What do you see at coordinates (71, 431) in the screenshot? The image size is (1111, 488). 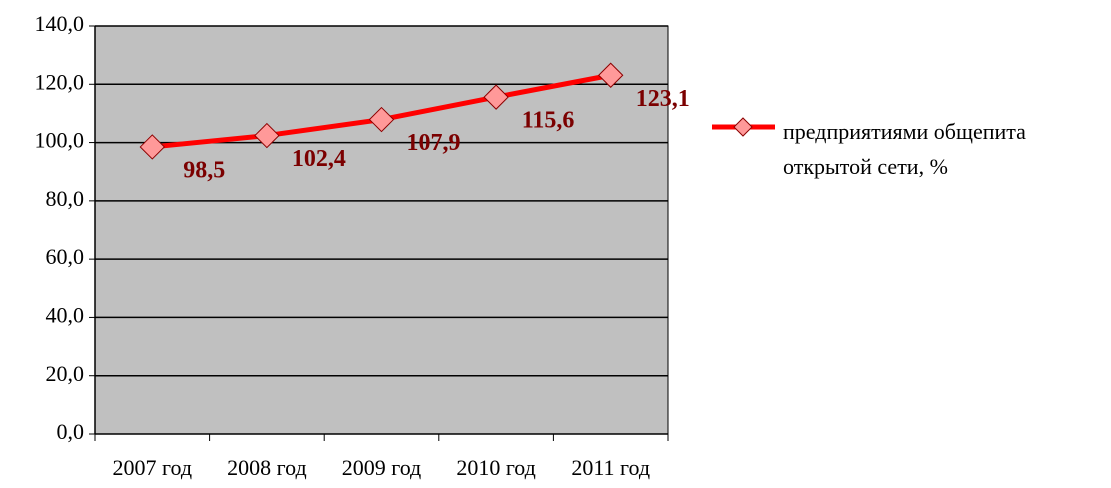 I see `y-tick-label: 0,0` at bounding box center [71, 431].